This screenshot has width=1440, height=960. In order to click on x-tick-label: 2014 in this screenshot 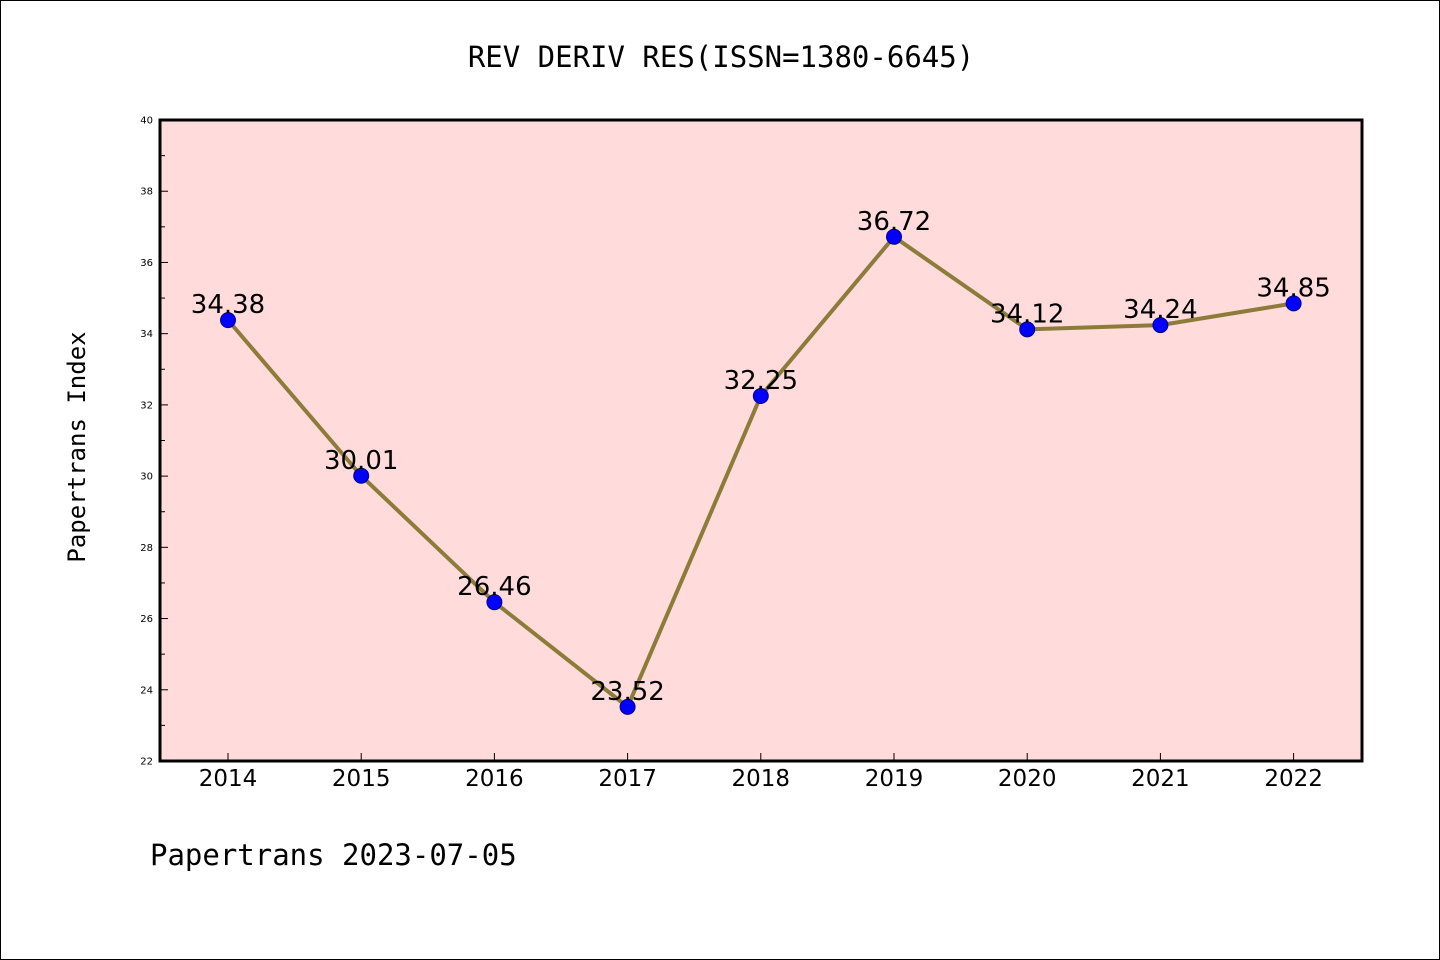, I will do `click(228, 779)`.